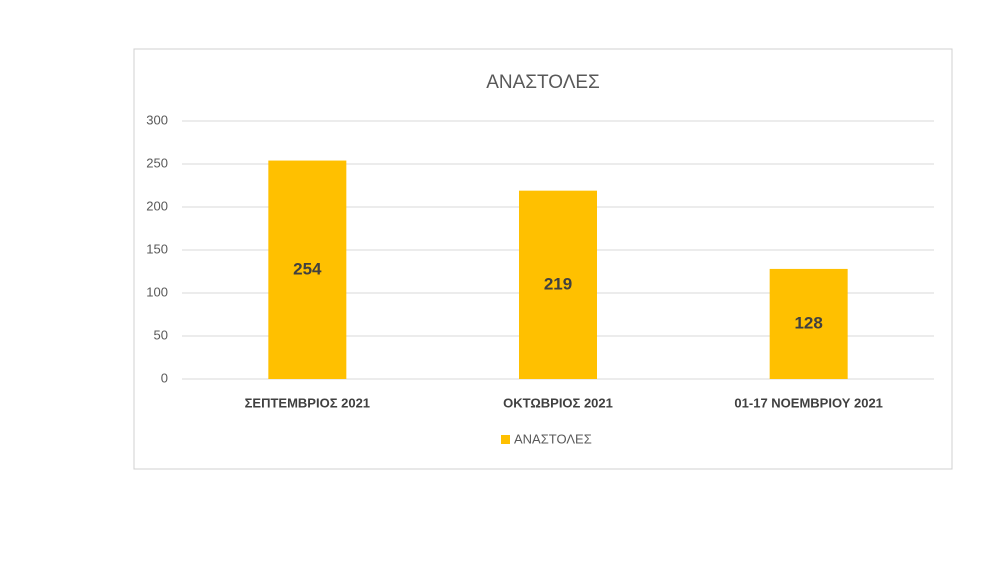  Describe the element at coordinates (164, 377) in the screenshot. I see `y-tick-label: 0` at that location.